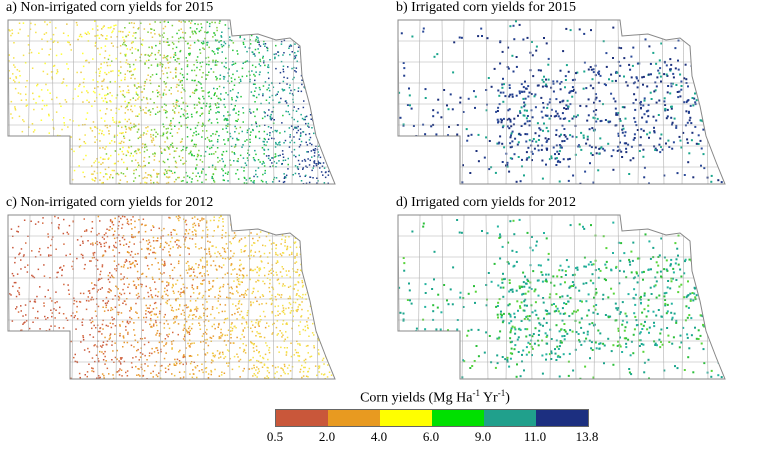  I want to click on legend-title: Corn yields (Mg Ha-1 Yr-1), so click(435, 397).